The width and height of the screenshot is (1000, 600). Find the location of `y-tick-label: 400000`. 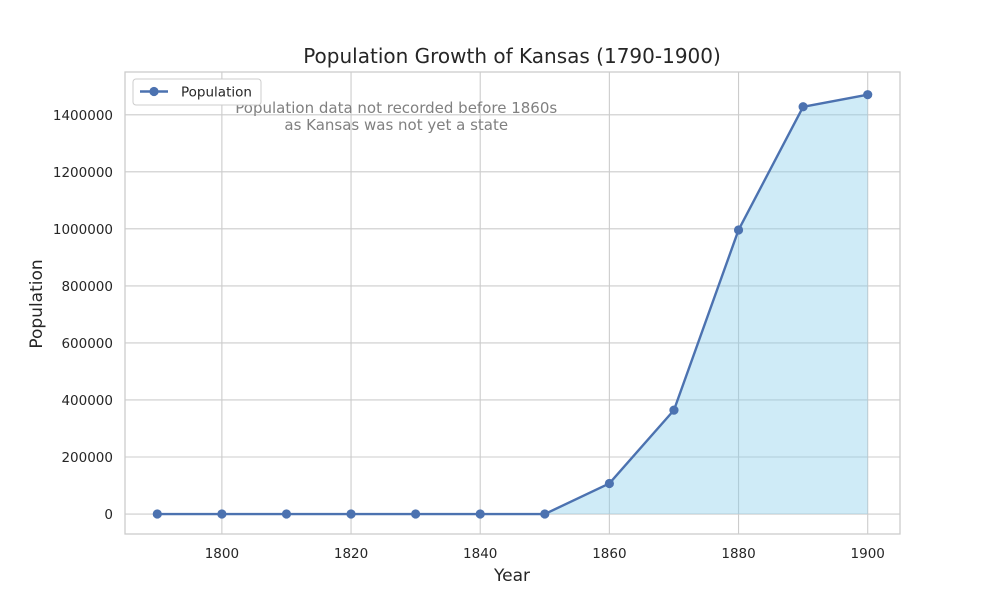

y-tick-label: 400000 is located at coordinates (87, 401).